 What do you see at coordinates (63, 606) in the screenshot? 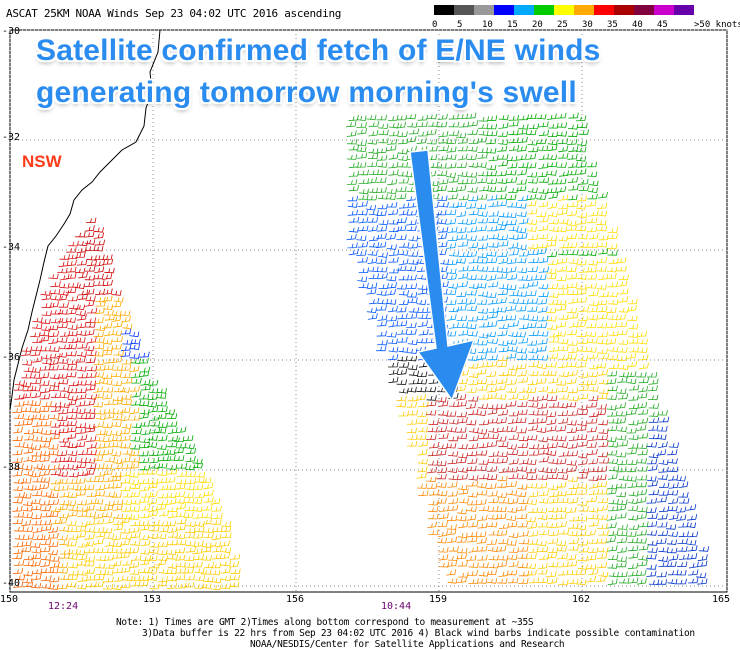
I see `pass-time-left: 12:24` at bounding box center [63, 606].